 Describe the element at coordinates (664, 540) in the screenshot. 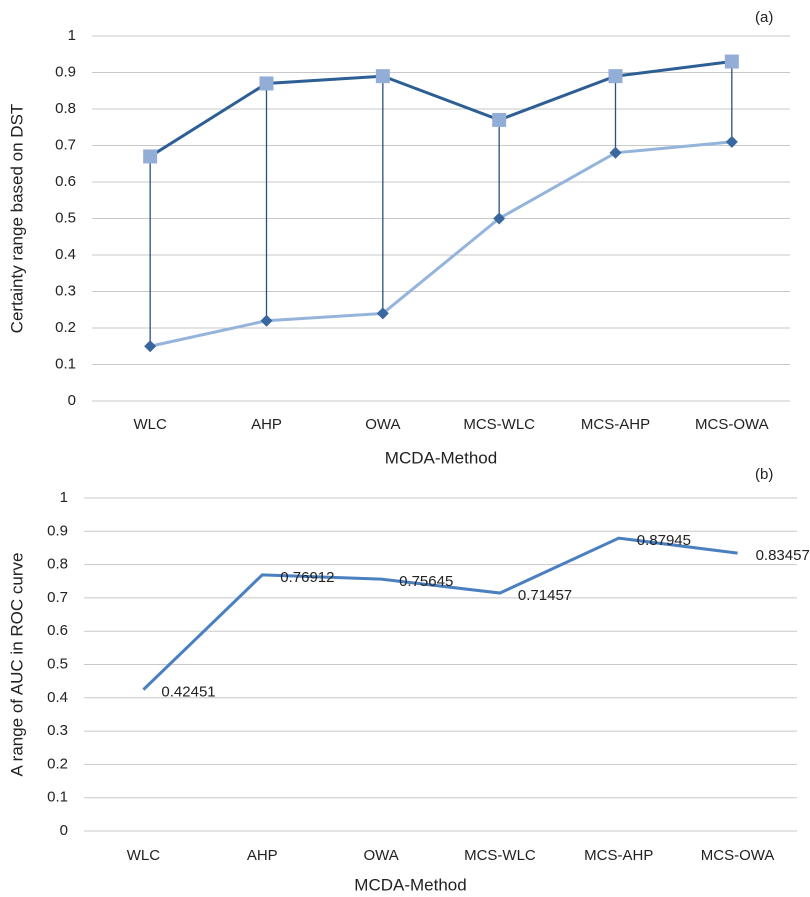

I see `data-label: 0.87945` at that location.